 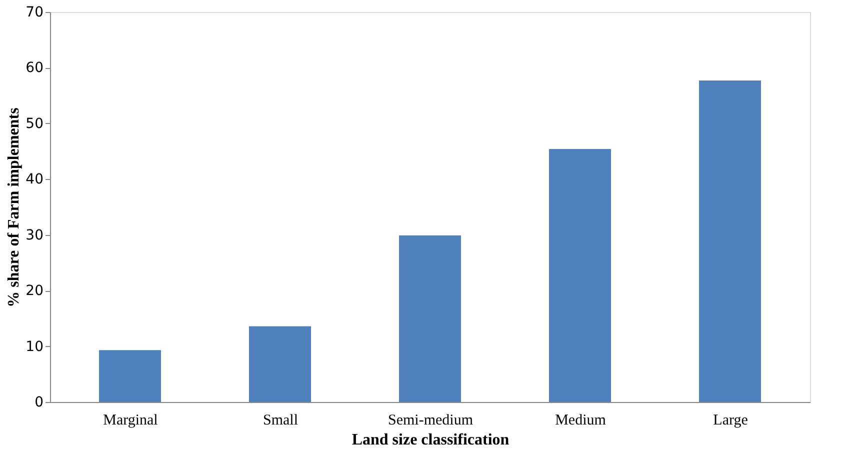 What do you see at coordinates (35, 68) in the screenshot?
I see `y-tick-label: 60` at bounding box center [35, 68].